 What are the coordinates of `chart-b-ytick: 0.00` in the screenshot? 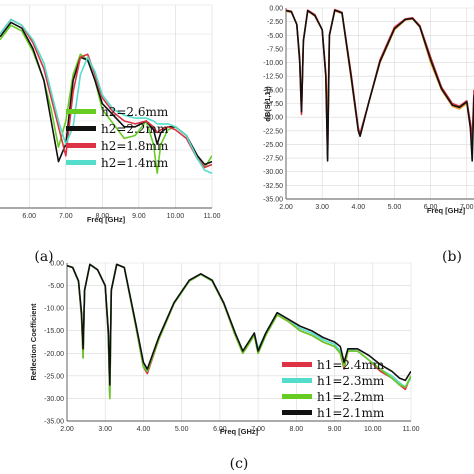 It's located at (276, 9).